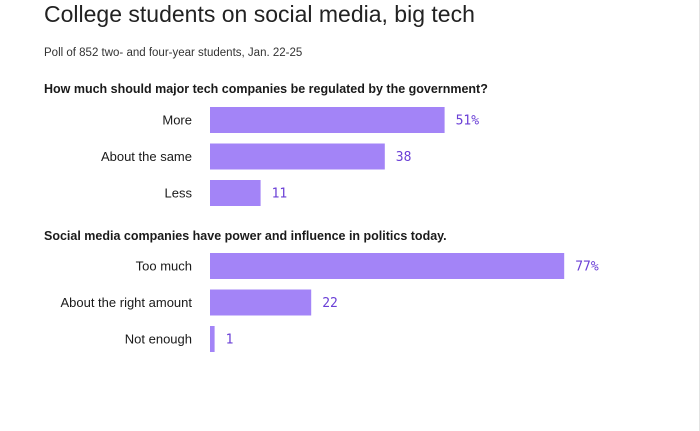  What do you see at coordinates (468, 121) in the screenshot?
I see `value-label-1-1: 51%` at bounding box center [468, 121].